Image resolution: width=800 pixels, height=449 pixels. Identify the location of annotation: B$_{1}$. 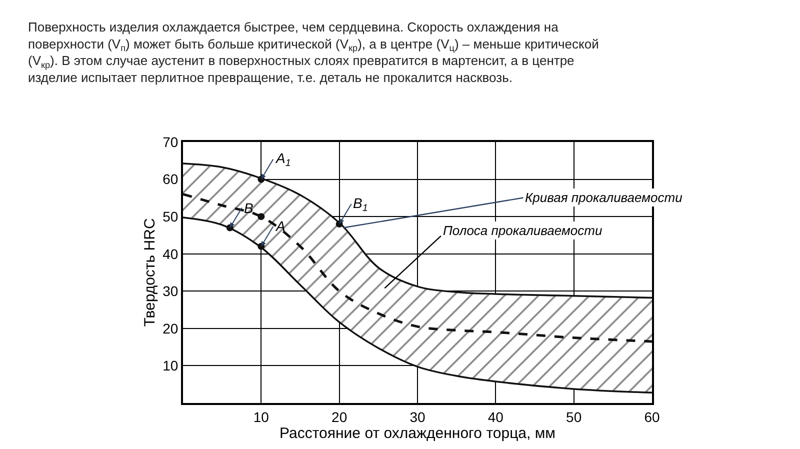
(360, 204).